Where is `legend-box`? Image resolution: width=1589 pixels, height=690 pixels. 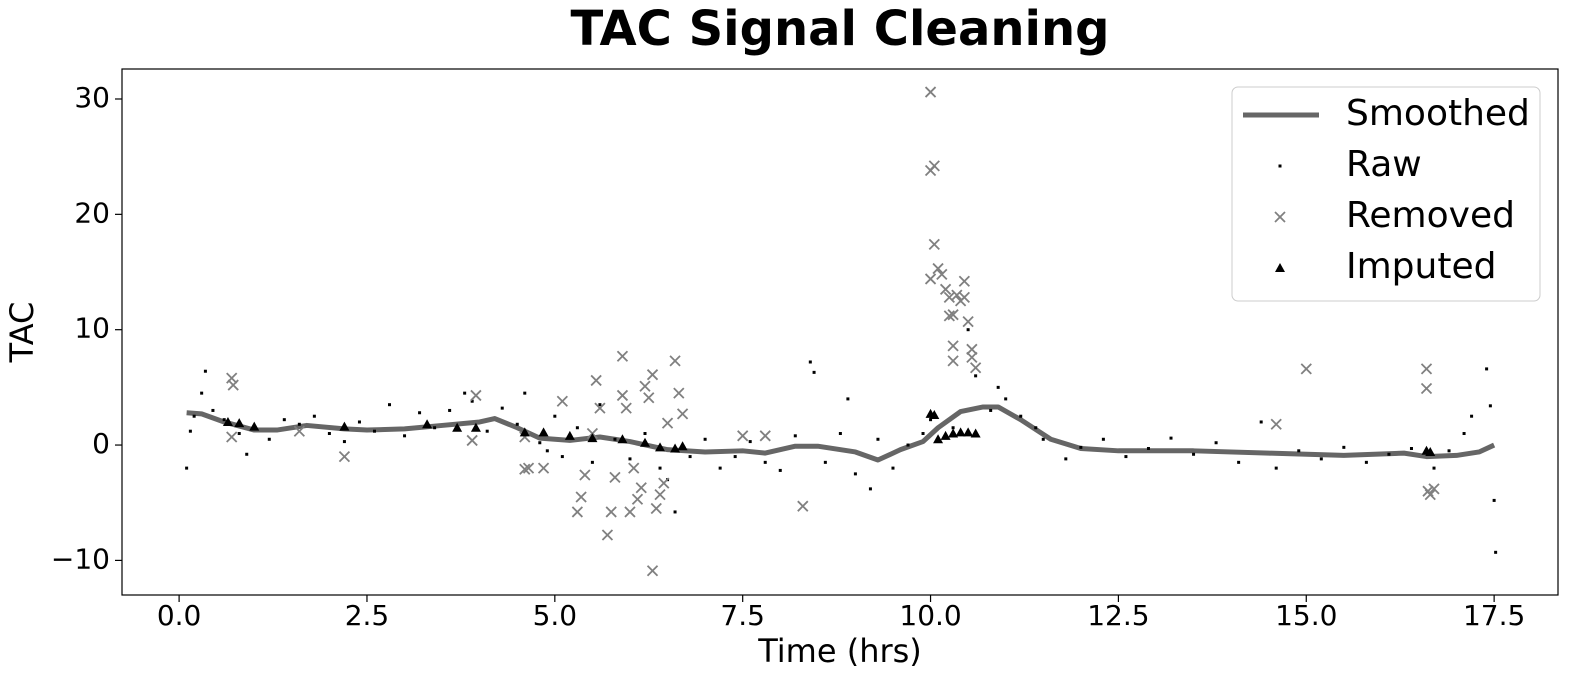
legend-box is located at coordinates (1386, 194).